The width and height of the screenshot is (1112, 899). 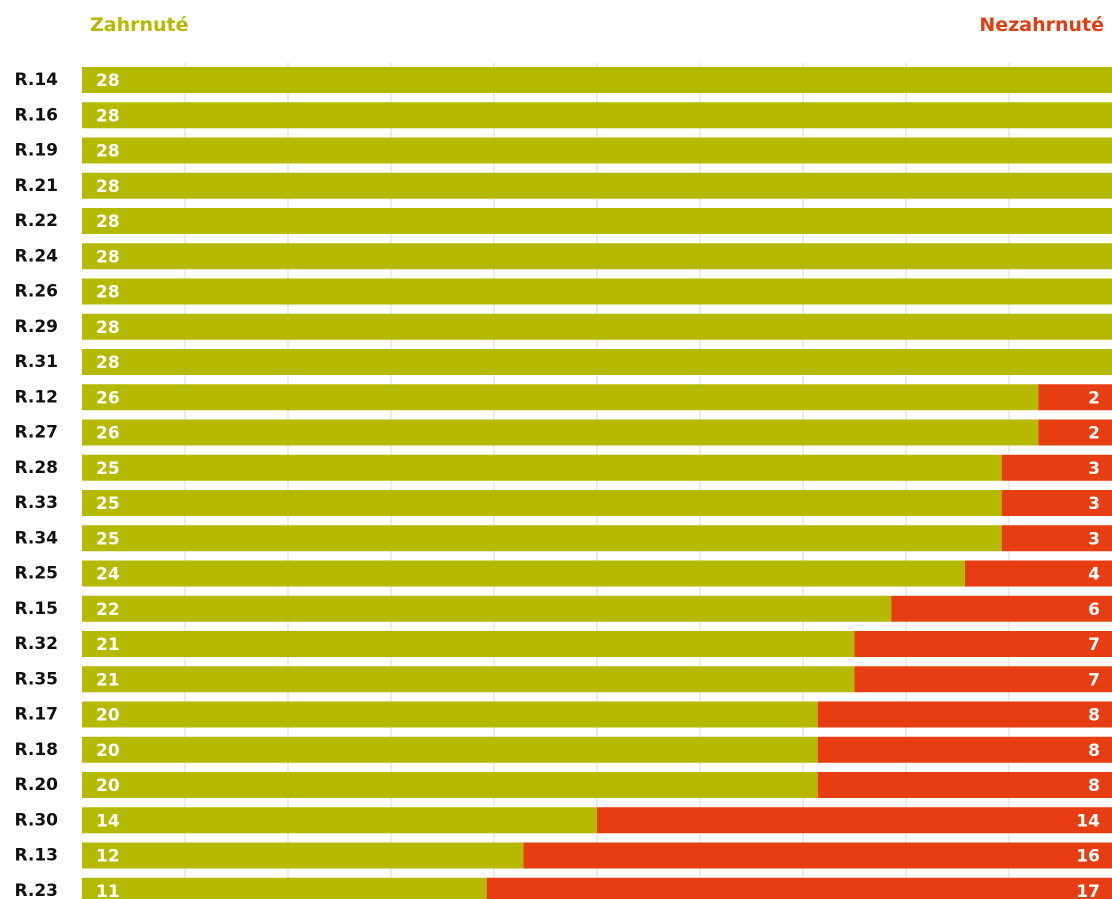 What do you see at coordinates (1094, 610) in the screenshot?
I see `value-label-excluded: 6` at bounding box center [1094, 610].